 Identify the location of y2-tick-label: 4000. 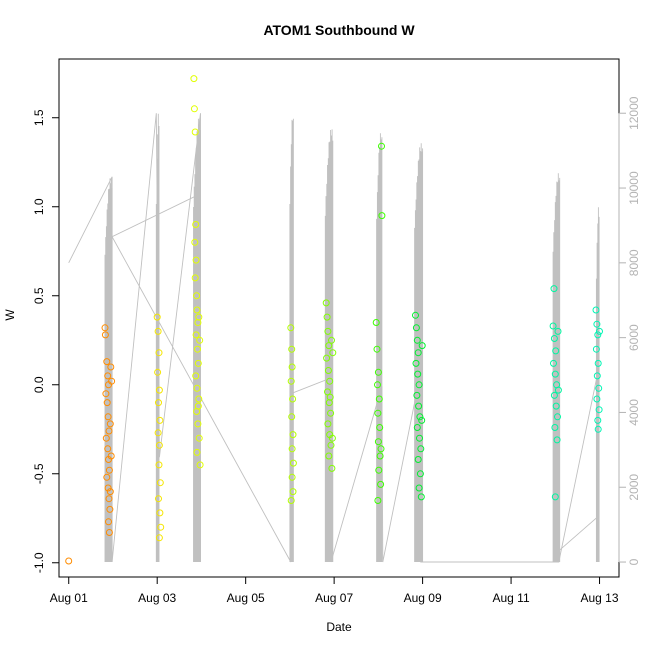
(634, 412).